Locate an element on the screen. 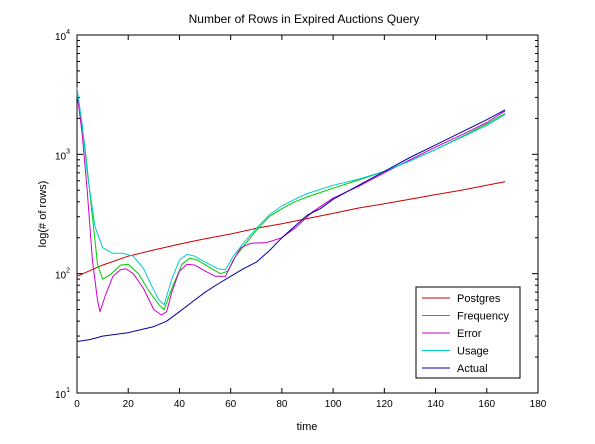  x-tick-label: 60 is located at coordinates (231, 404).